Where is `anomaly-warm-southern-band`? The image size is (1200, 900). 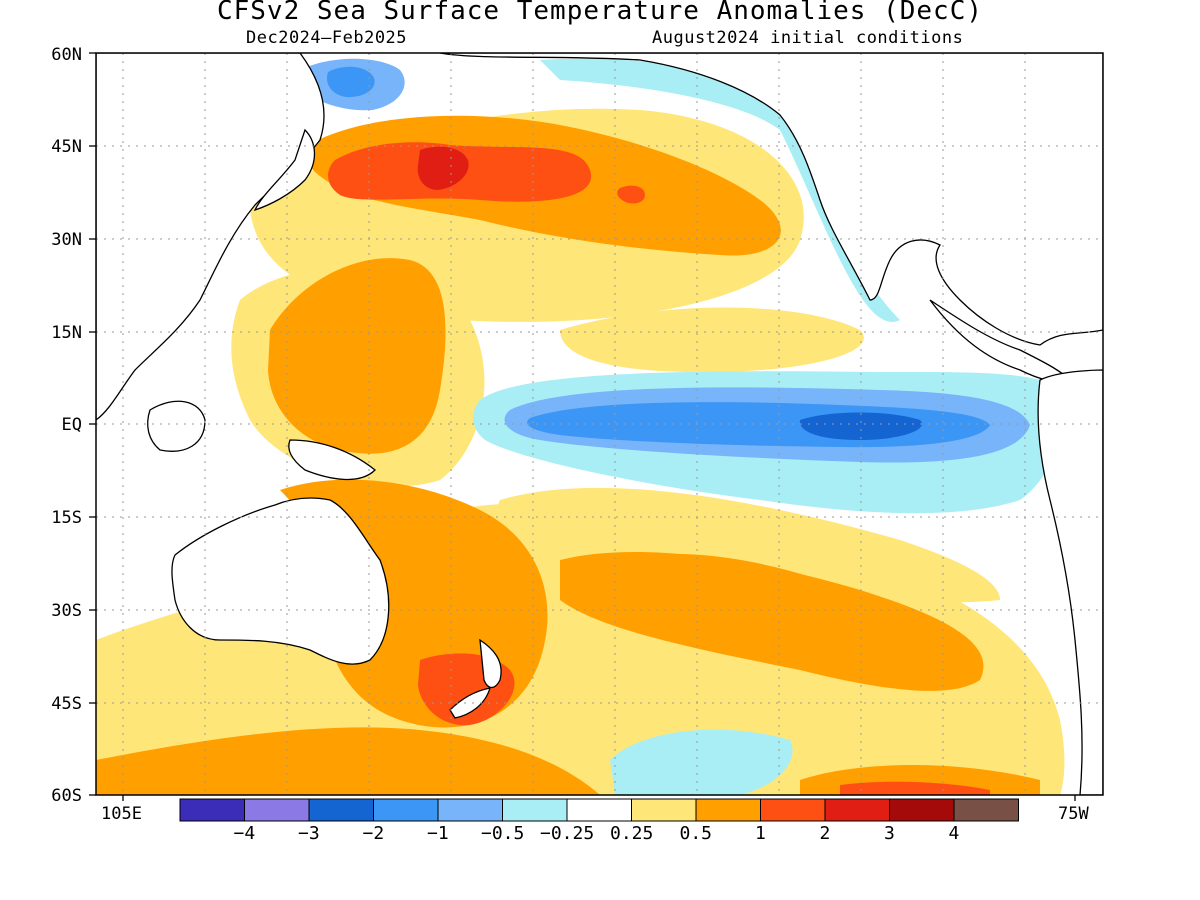 anomaly-warm-southern-band is located at coordinates (348, 761).